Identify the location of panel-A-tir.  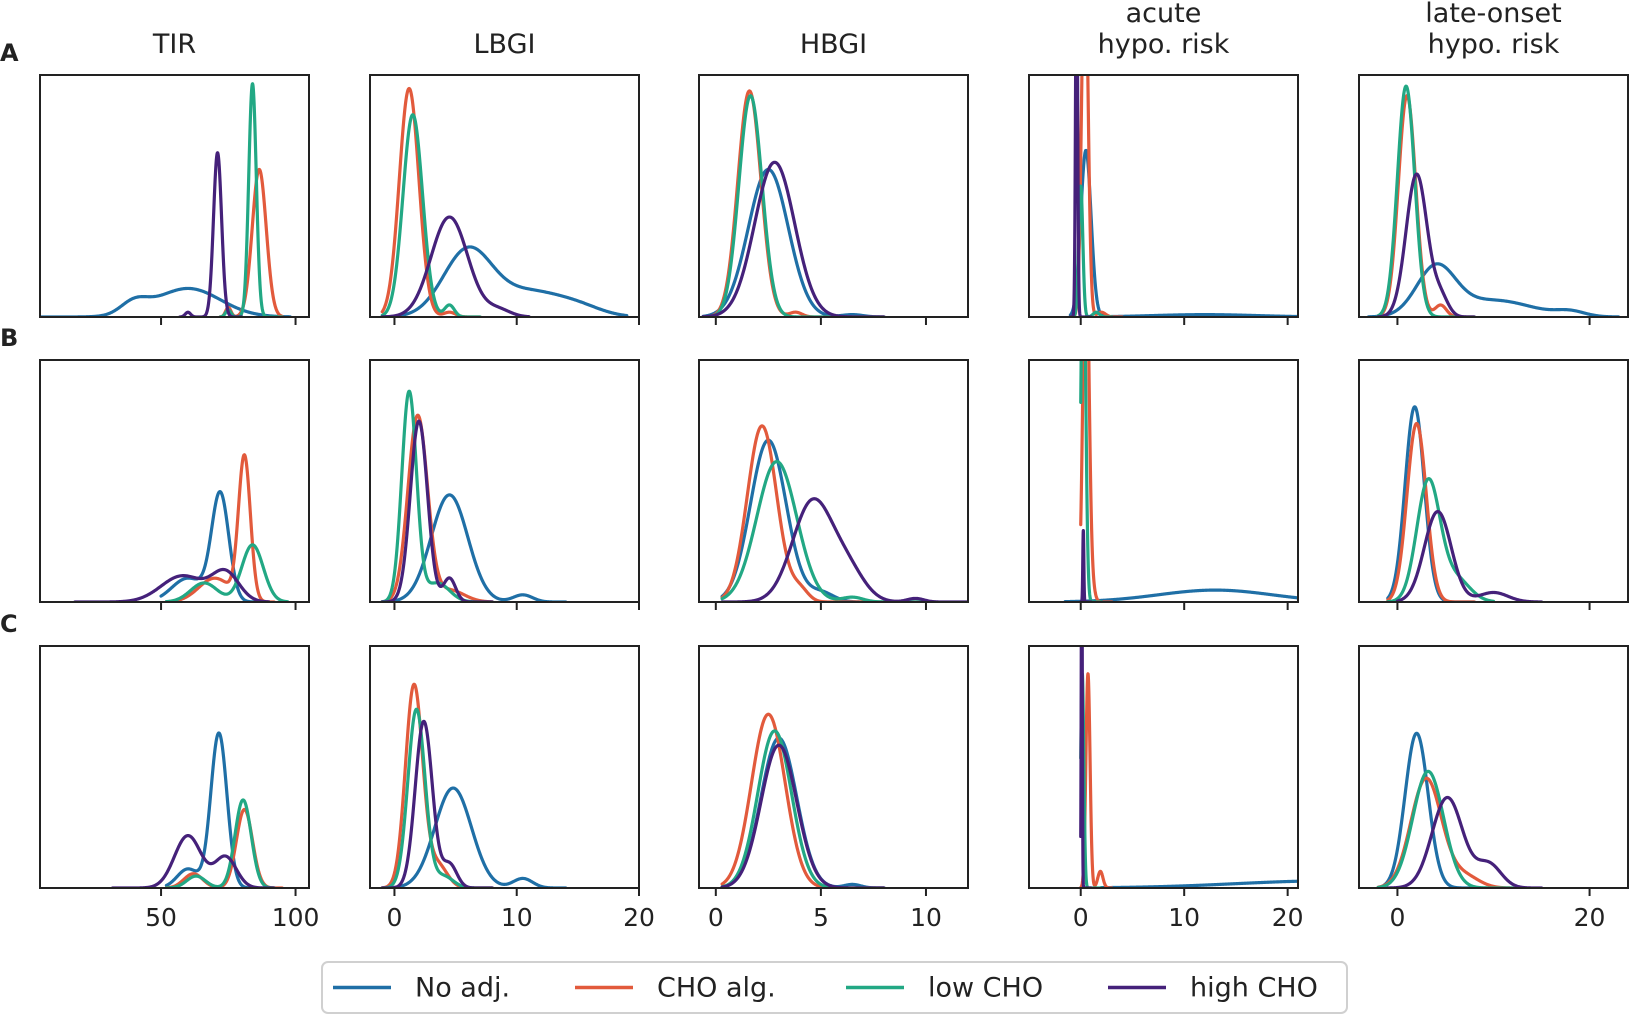
(174, 199).